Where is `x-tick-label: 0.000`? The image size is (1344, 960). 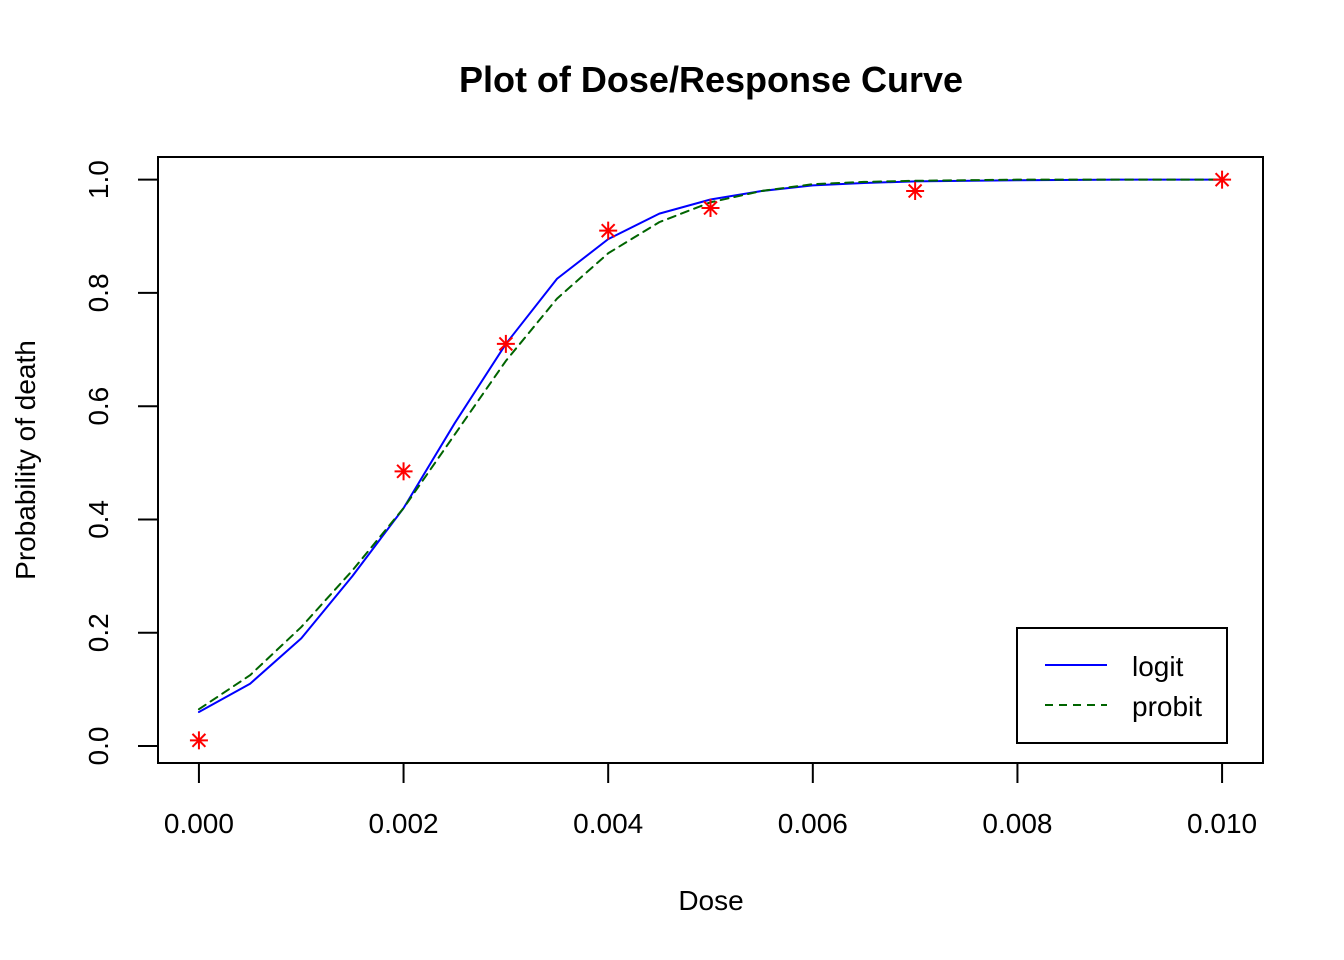 x-tick-label: 0.000 is located at coordinates (199, 823).